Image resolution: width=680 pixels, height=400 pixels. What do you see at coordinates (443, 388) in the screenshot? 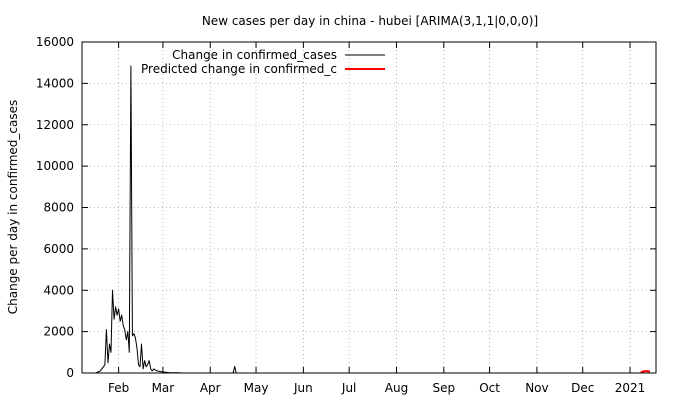
I see `x-tick-label: Sep` at bounding box center [443, 388].